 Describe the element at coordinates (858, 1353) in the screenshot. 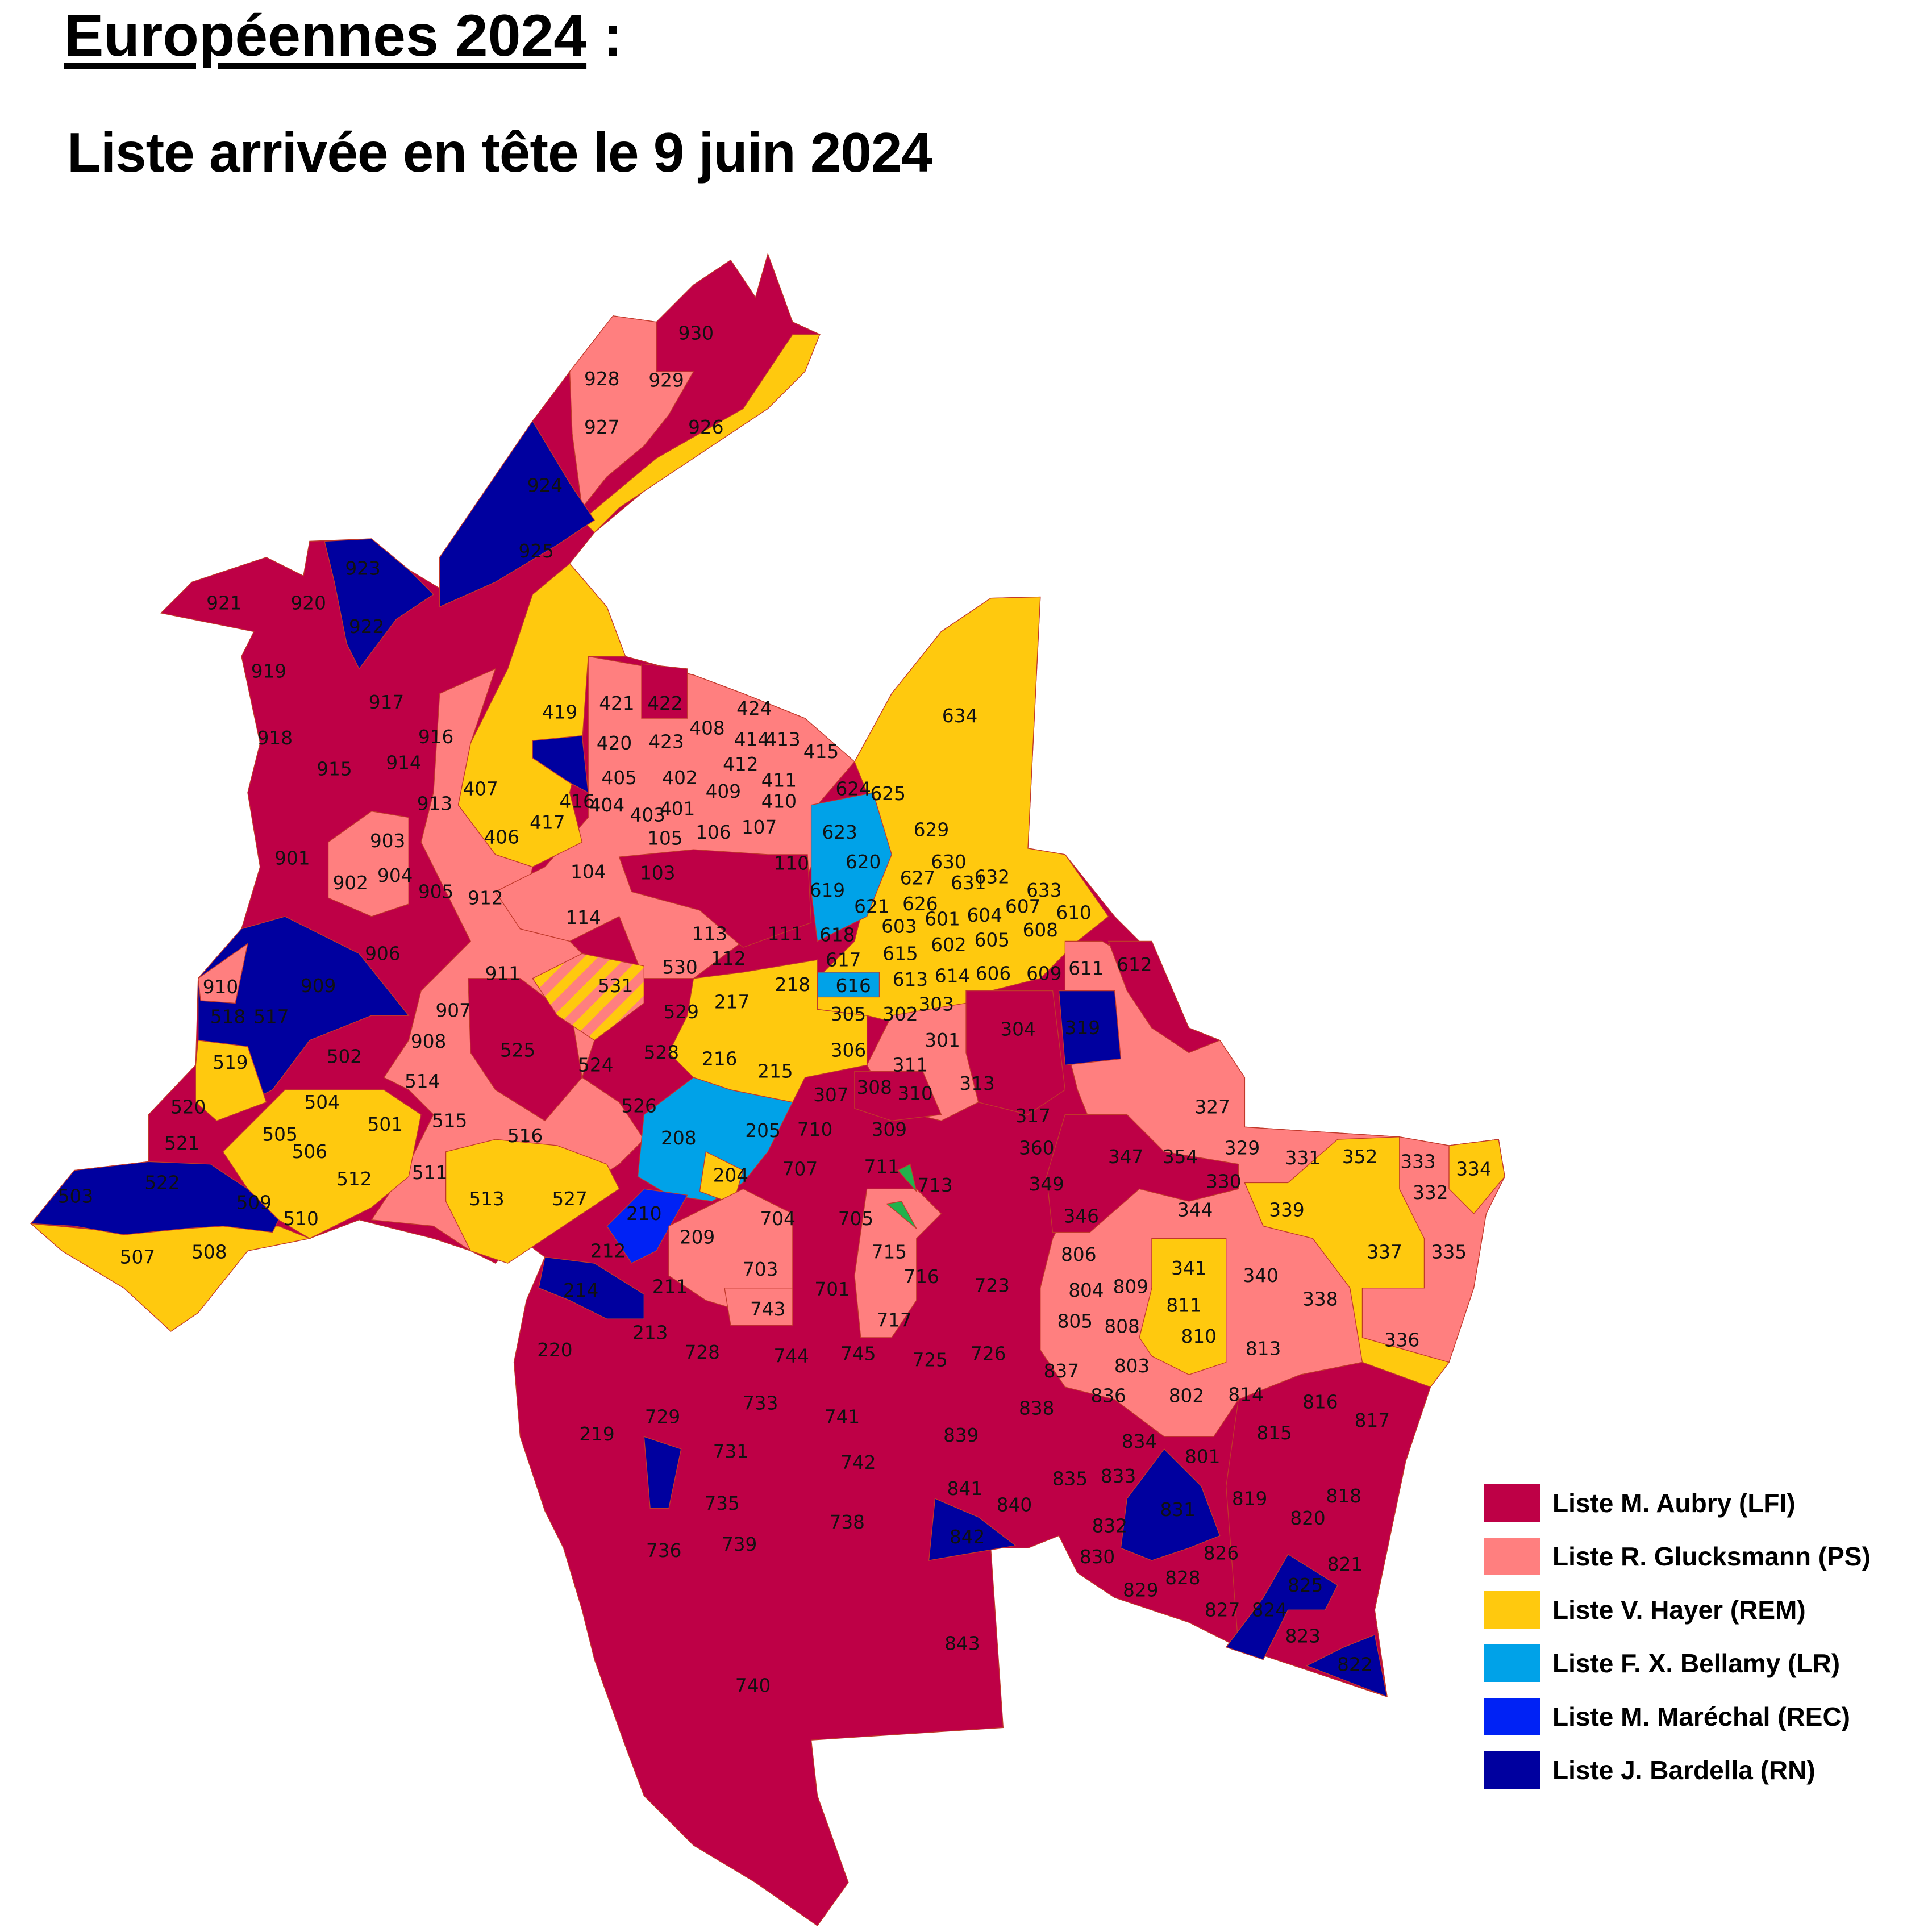

I see `bureau-label-745: 745` at that location.